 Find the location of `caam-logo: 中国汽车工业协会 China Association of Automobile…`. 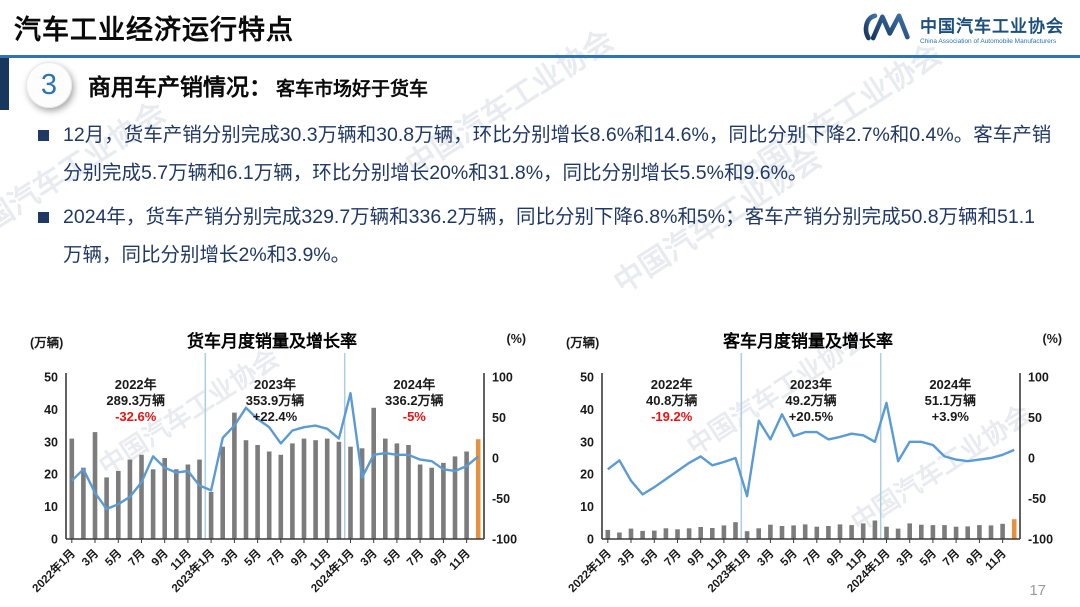

caam-logo: 中国汽车工业协会 China Association of Automobile… is located at coordinates (963, 28).